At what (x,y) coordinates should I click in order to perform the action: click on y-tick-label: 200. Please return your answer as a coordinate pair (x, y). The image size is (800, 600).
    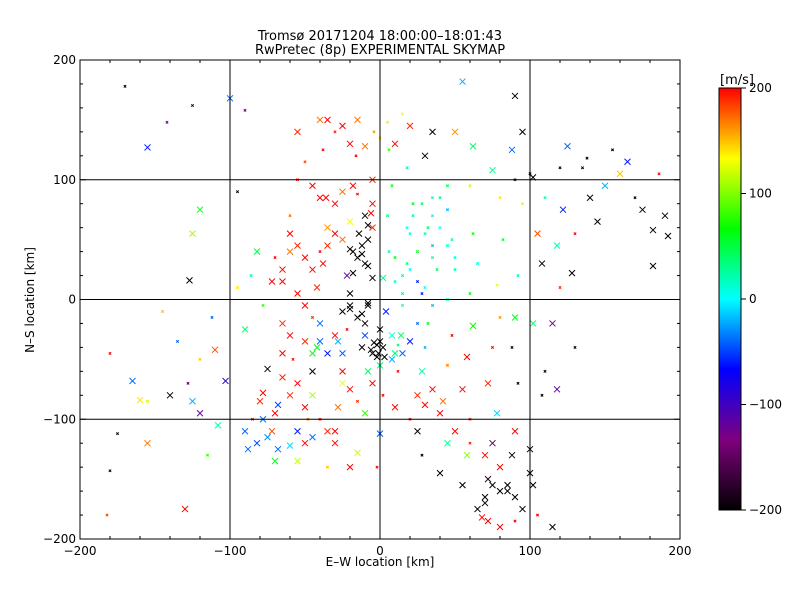
    Looking at the image, I should click on (64, 60).